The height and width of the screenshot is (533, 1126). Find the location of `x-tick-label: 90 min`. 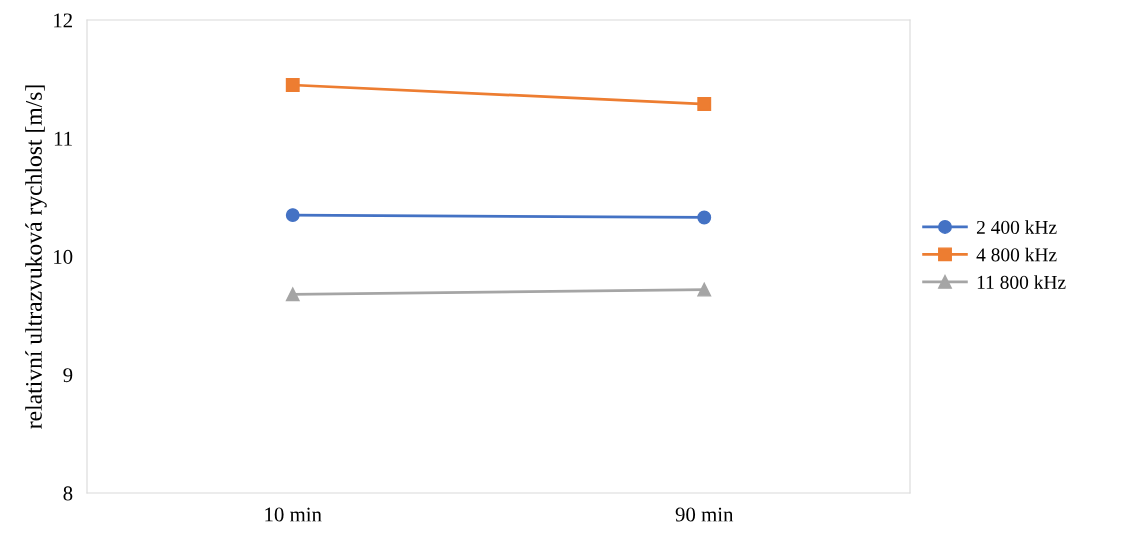

x-tick-label: 90 min is located at coordinates (704, 514).